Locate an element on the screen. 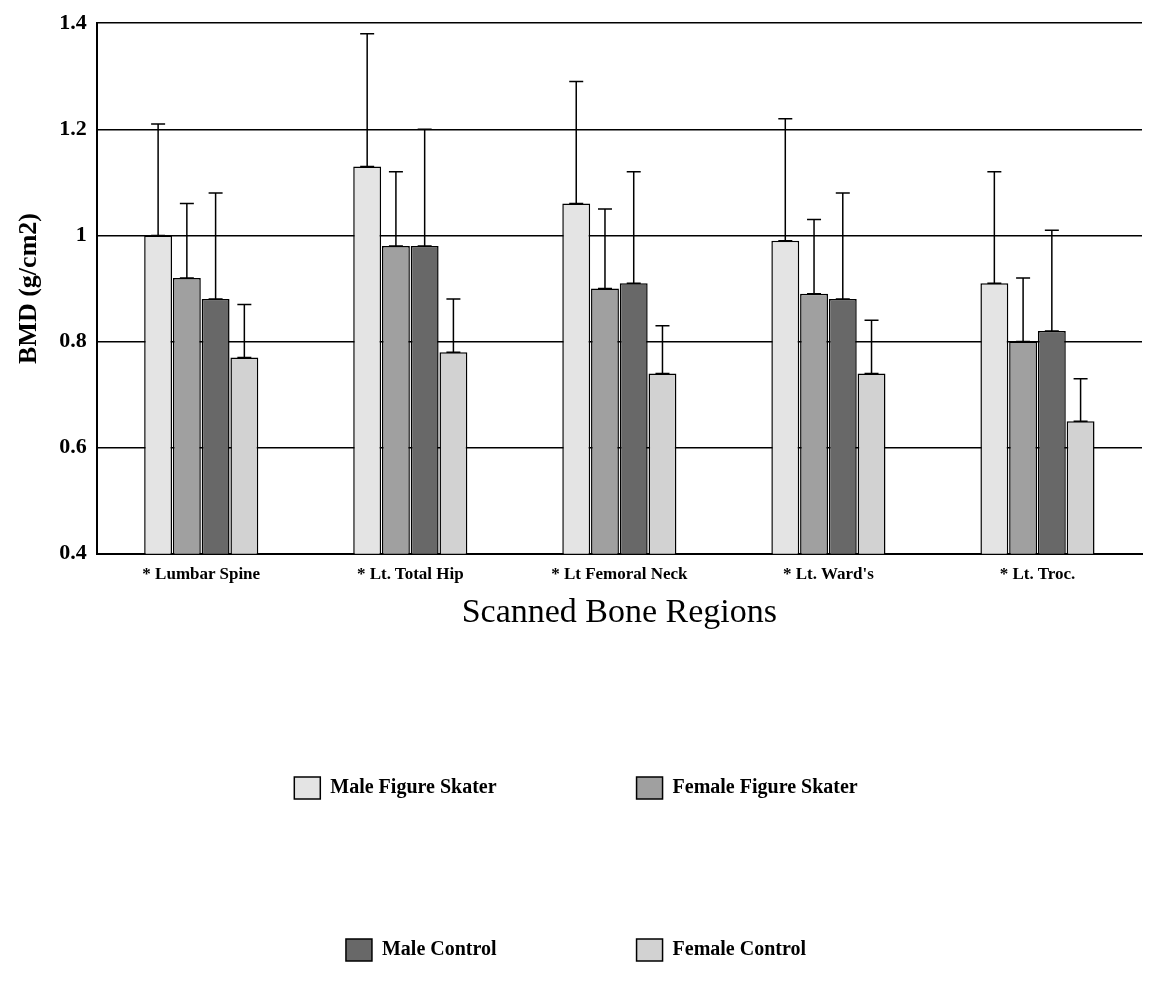 The height and width of the screenshot is (991, 1172). x-axis-title: Scanned Bone Regions is located at coordinates (619, 610).